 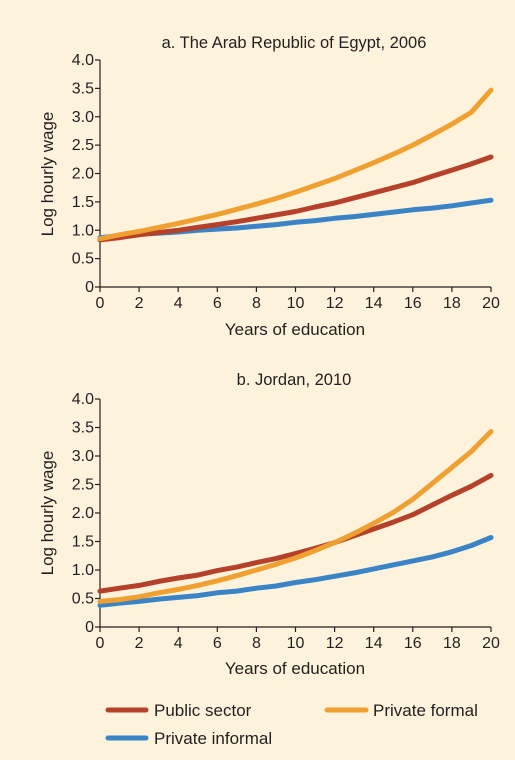 I want to click on panel-title: b. Jordan, 2010, so click(x=294, y=380).